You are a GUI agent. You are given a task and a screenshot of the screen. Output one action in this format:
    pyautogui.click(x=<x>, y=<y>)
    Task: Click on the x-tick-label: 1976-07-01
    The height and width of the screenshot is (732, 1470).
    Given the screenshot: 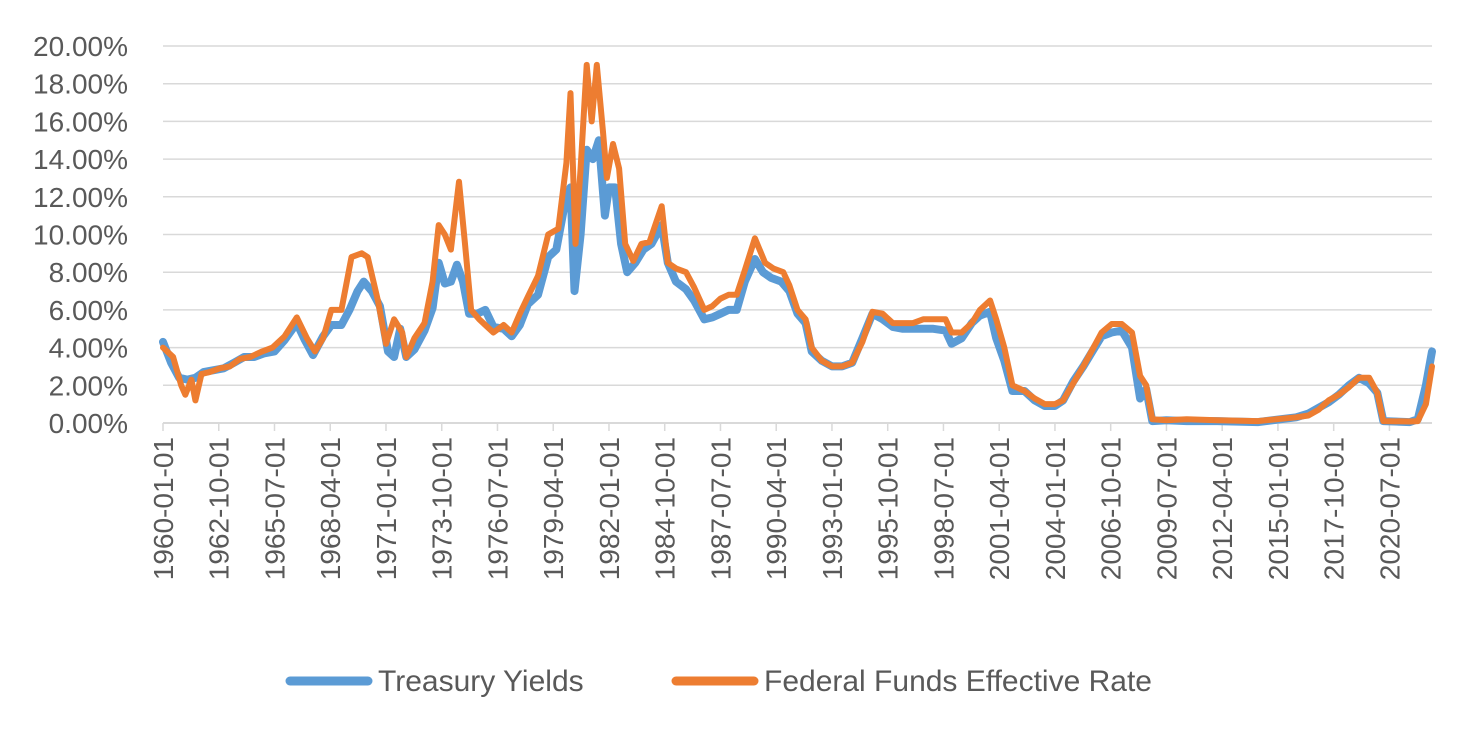 What is the action you would take?
    pyautogui.click(x=497, y=508)
    